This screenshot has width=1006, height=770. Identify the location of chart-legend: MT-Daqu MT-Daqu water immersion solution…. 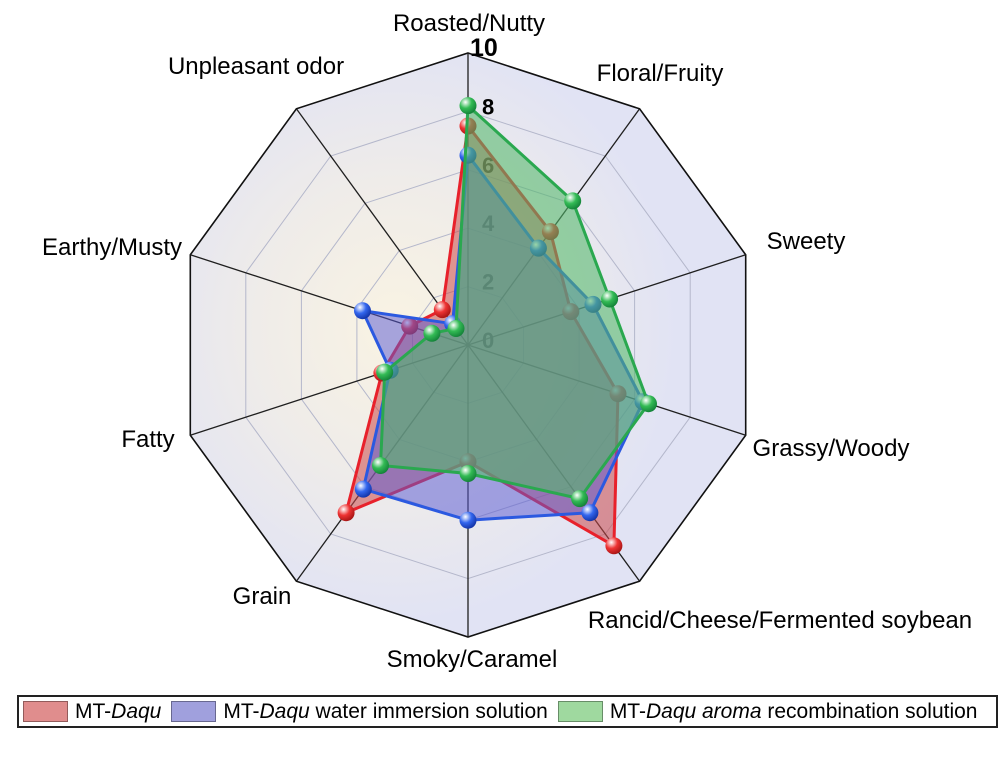
(507, 711).